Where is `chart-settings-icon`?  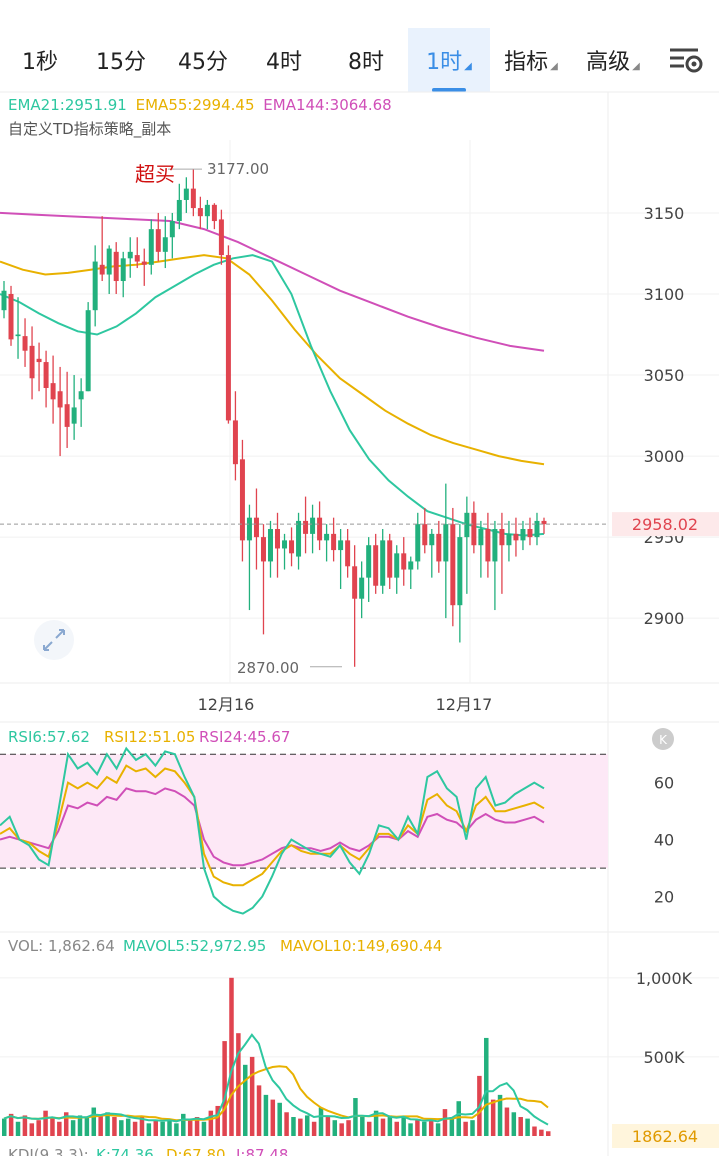
chart-settings-icon is located at coordinates (686, 60).